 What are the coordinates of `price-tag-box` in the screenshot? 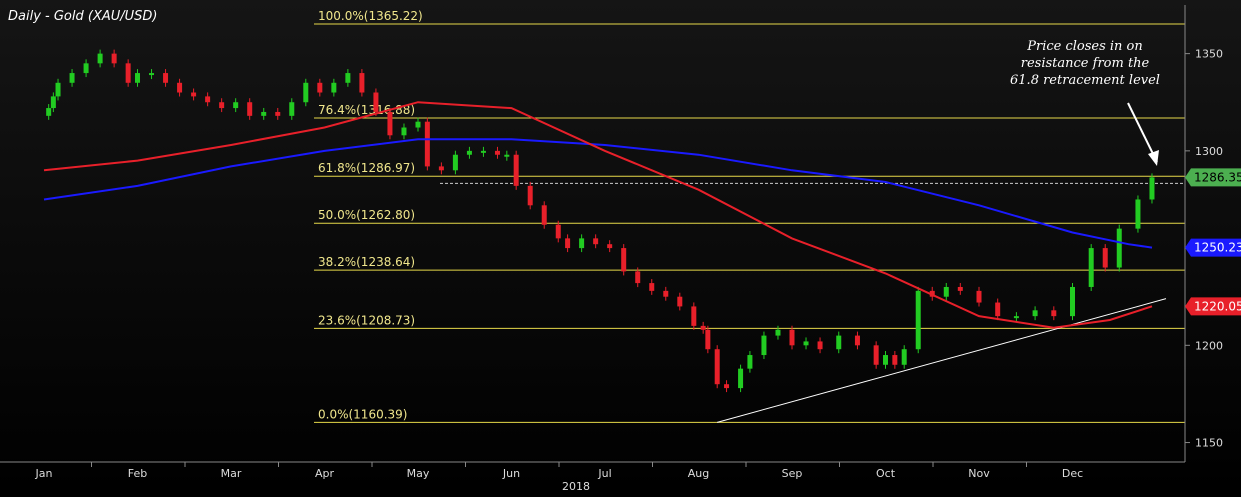 It's located at (1213, 247).